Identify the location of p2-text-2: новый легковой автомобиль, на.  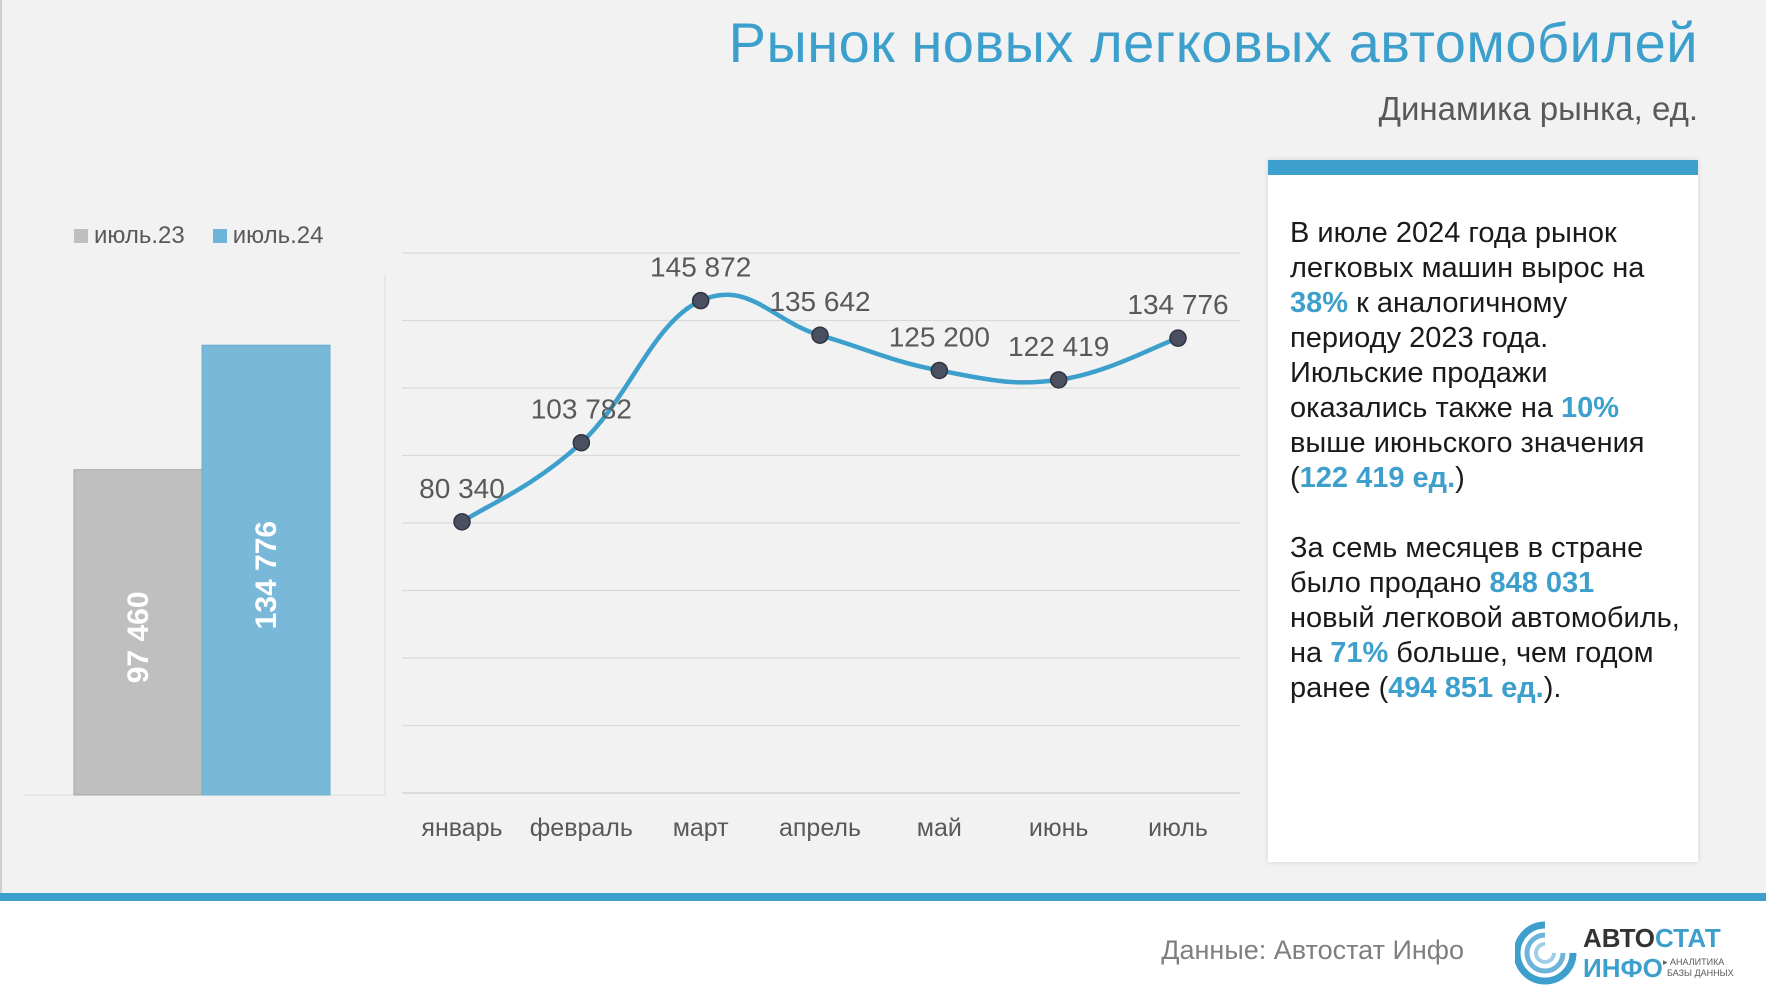
(1485, 635).